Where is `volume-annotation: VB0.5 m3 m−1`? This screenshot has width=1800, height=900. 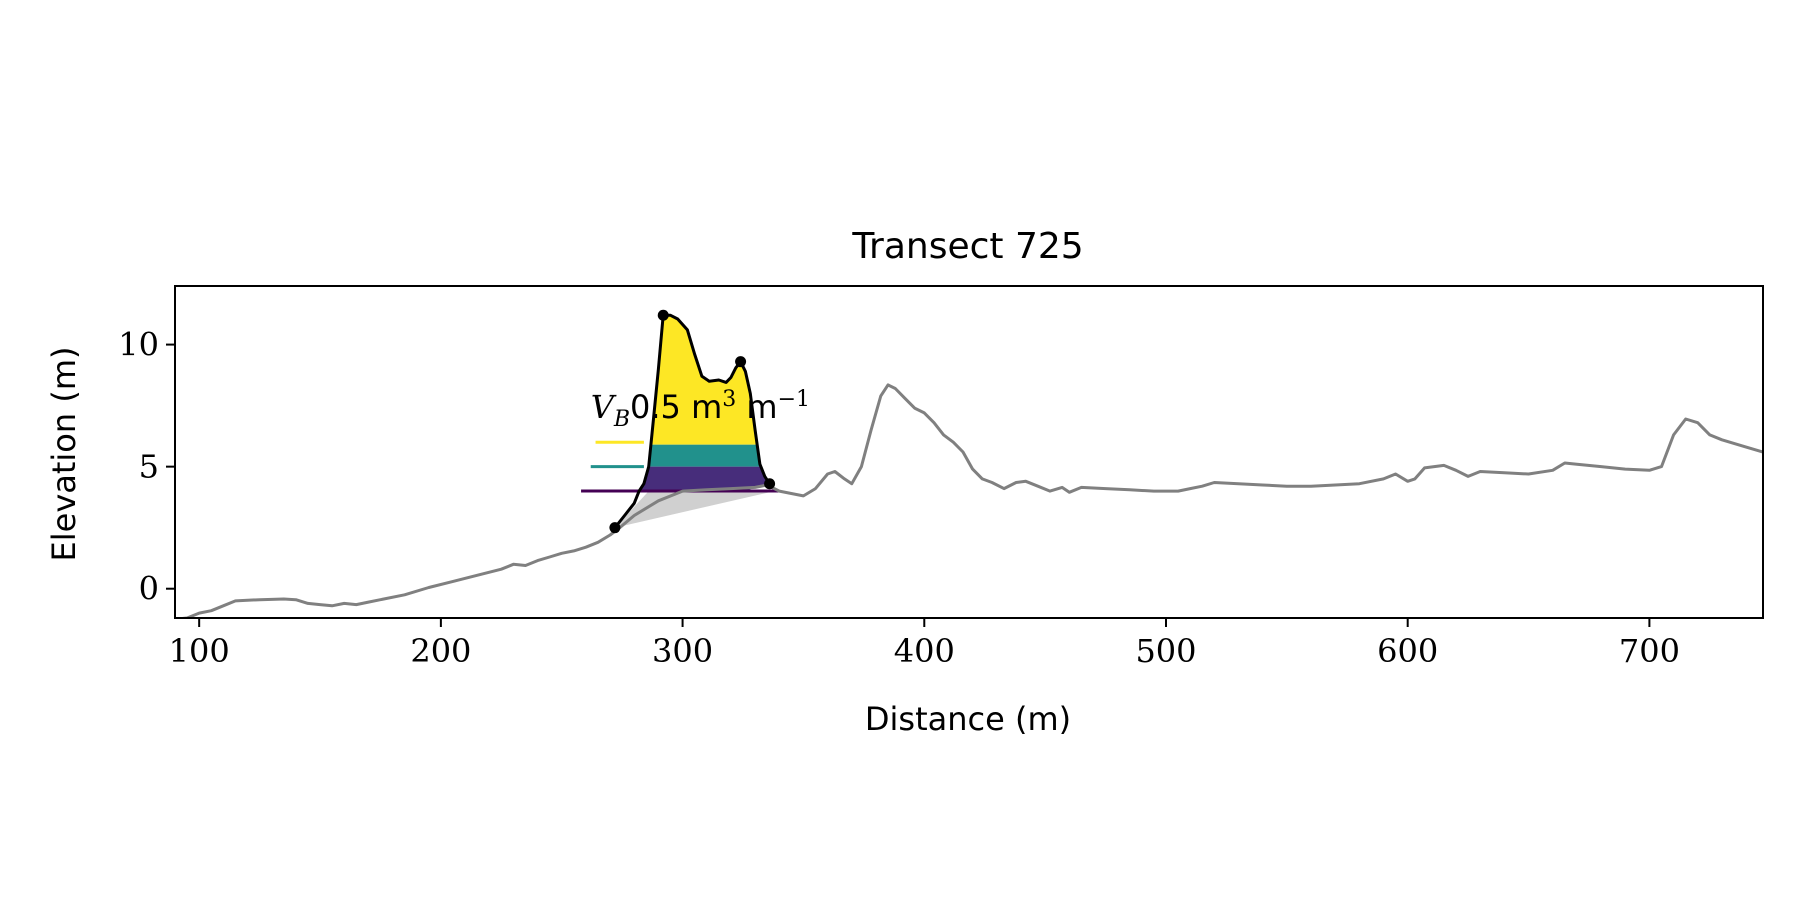 volume-annotation: VB0.5 m3 m−1 is located at coordinates (700, 409).